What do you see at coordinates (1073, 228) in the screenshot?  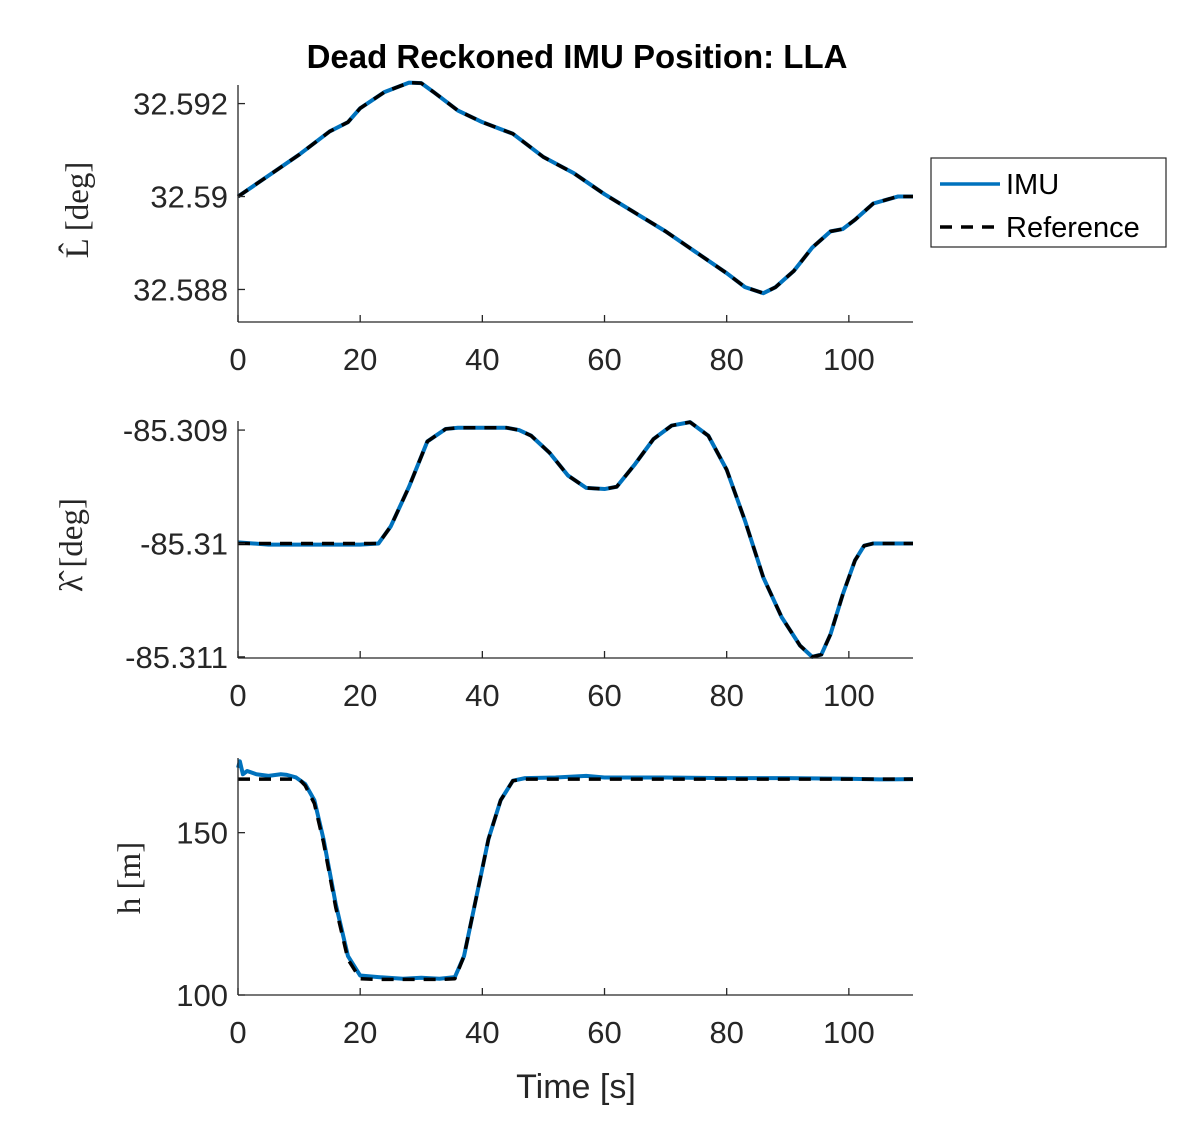 I see `legend-reference-label: Reference` at bounding box center [1073, 228].